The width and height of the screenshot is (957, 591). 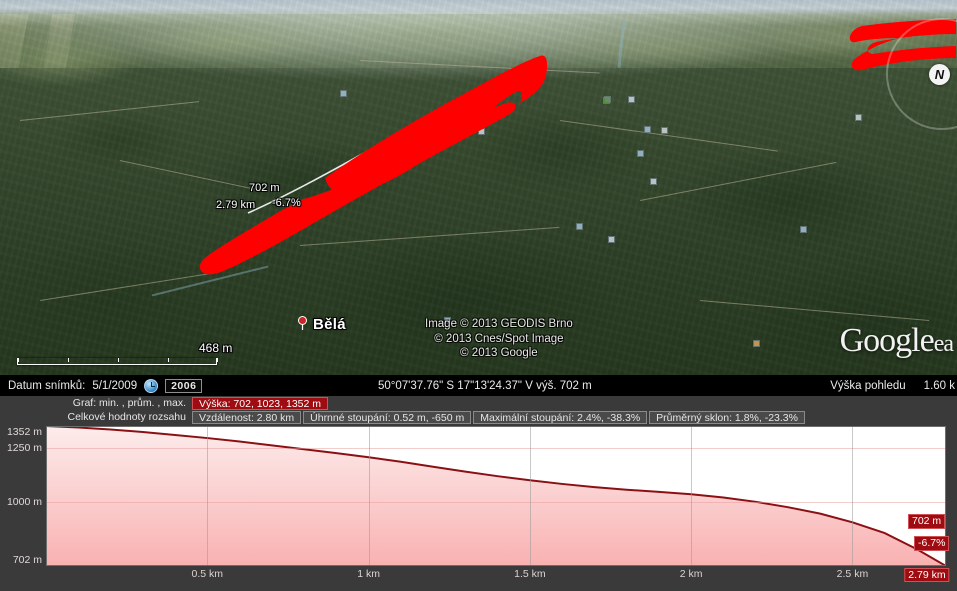 I want to click on chart-y-tick: 702 m, so click(x=27, y=560).